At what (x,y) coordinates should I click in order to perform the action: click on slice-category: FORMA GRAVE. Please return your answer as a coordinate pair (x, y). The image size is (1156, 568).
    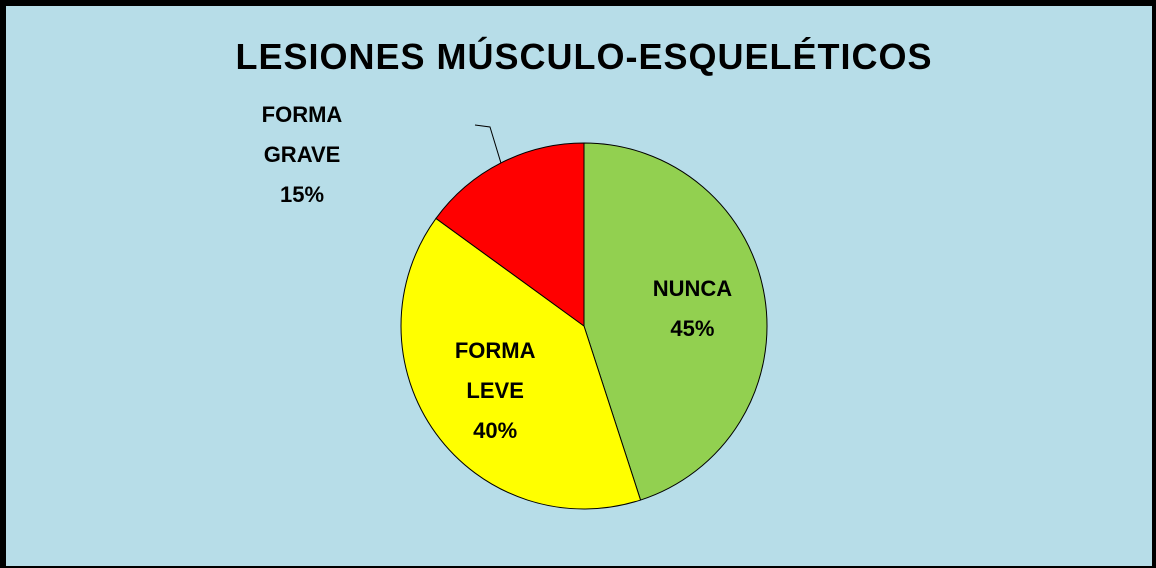
    Looking at the image, I should click on (302, 134).